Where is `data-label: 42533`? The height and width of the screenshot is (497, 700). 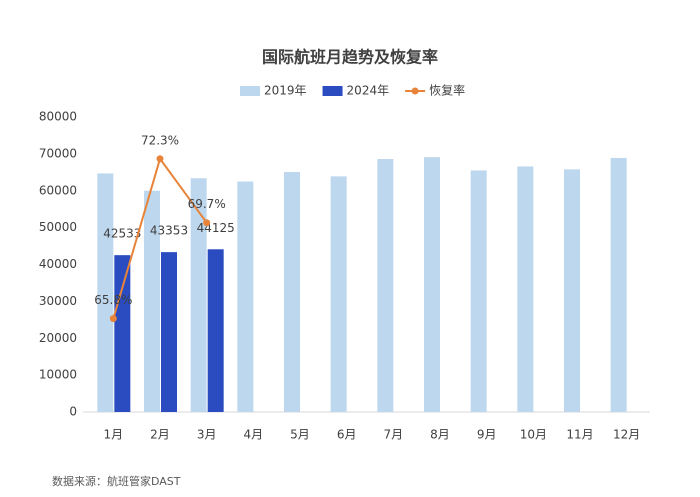
data-label: 42533 is located at coordinates (122, 234).